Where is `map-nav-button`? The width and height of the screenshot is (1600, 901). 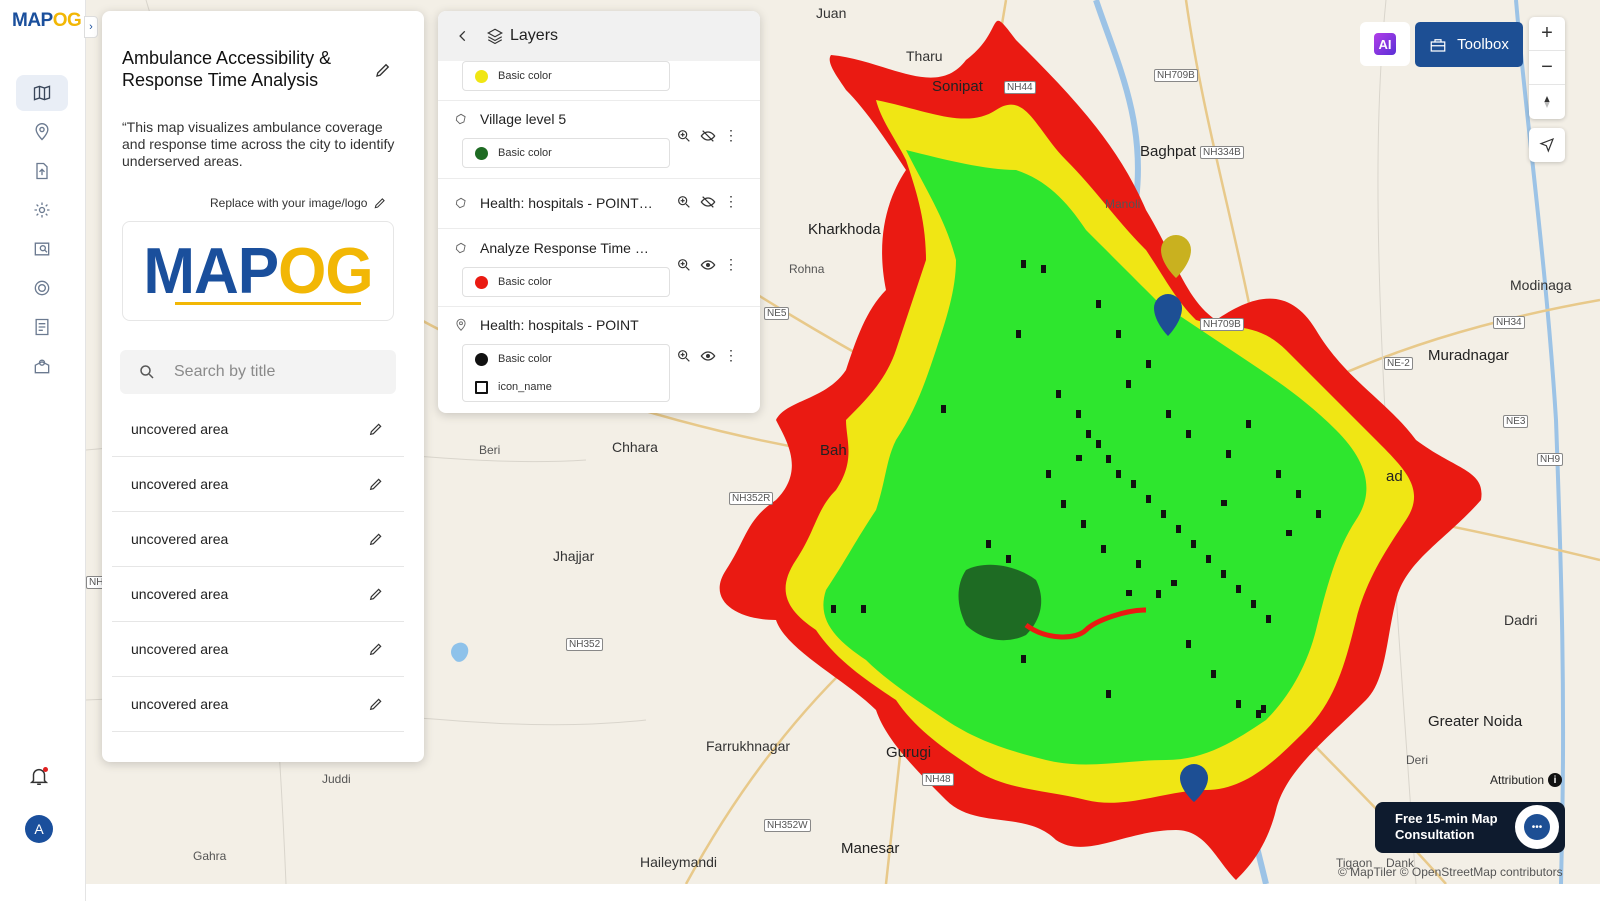 map-nav-button is located at coordinates (42, 93).